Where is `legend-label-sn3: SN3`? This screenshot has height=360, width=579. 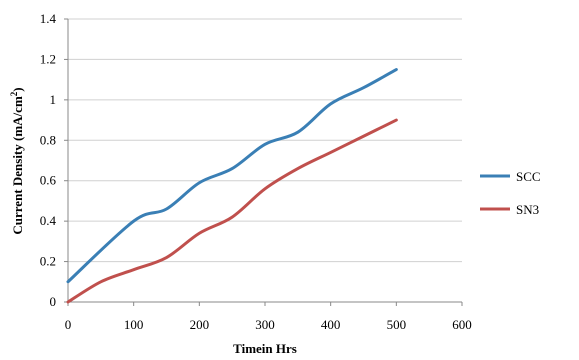
legend-label-sn3: SN3 is located at coordinates (527, 209).